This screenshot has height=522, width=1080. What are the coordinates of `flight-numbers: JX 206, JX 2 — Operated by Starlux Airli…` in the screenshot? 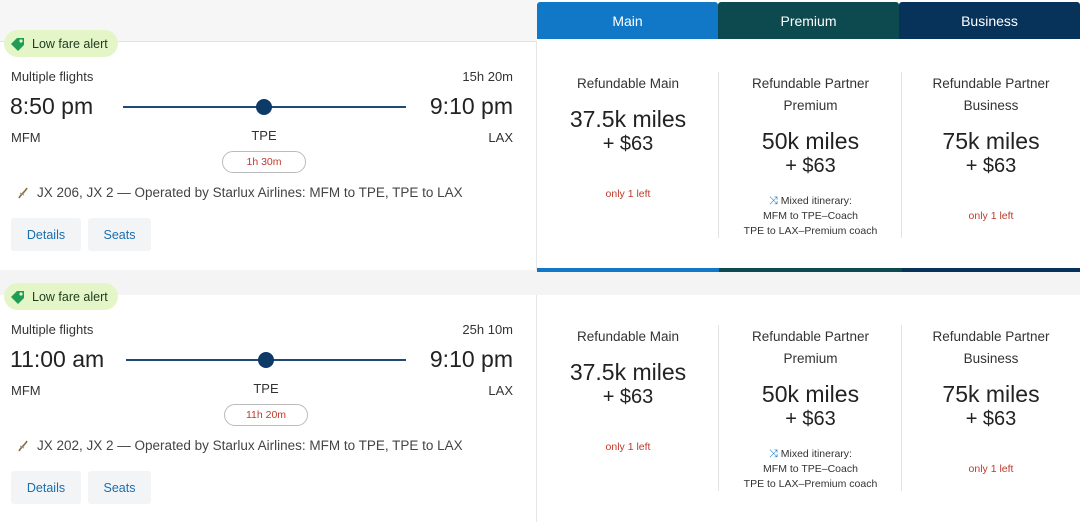 It's located at (250, 192).